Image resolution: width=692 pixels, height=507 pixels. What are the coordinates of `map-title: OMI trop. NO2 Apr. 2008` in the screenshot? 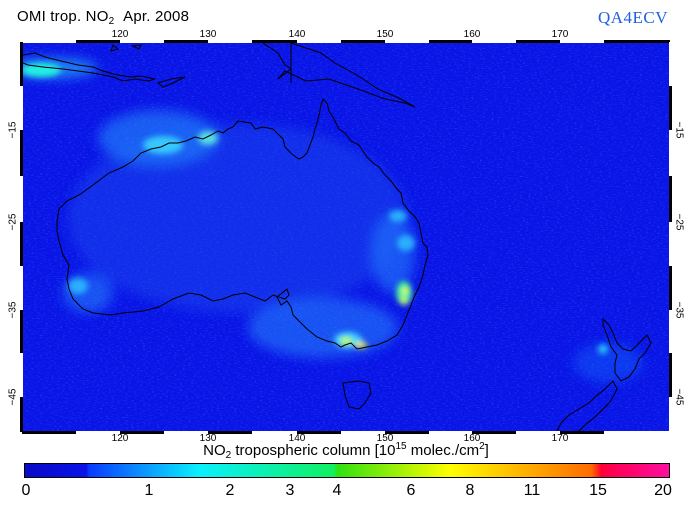 It's located at (103, 17).